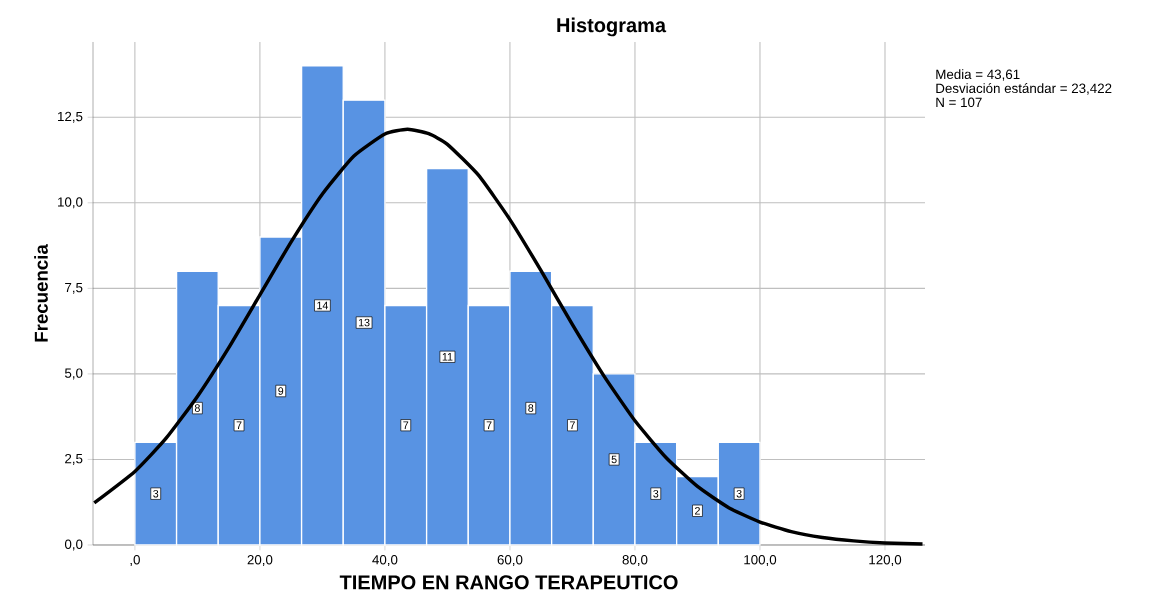 Image resolution: width=1149 pixels, height=605 pixels. I want to click on y-tick-label: 7,5, so click(74, 288).